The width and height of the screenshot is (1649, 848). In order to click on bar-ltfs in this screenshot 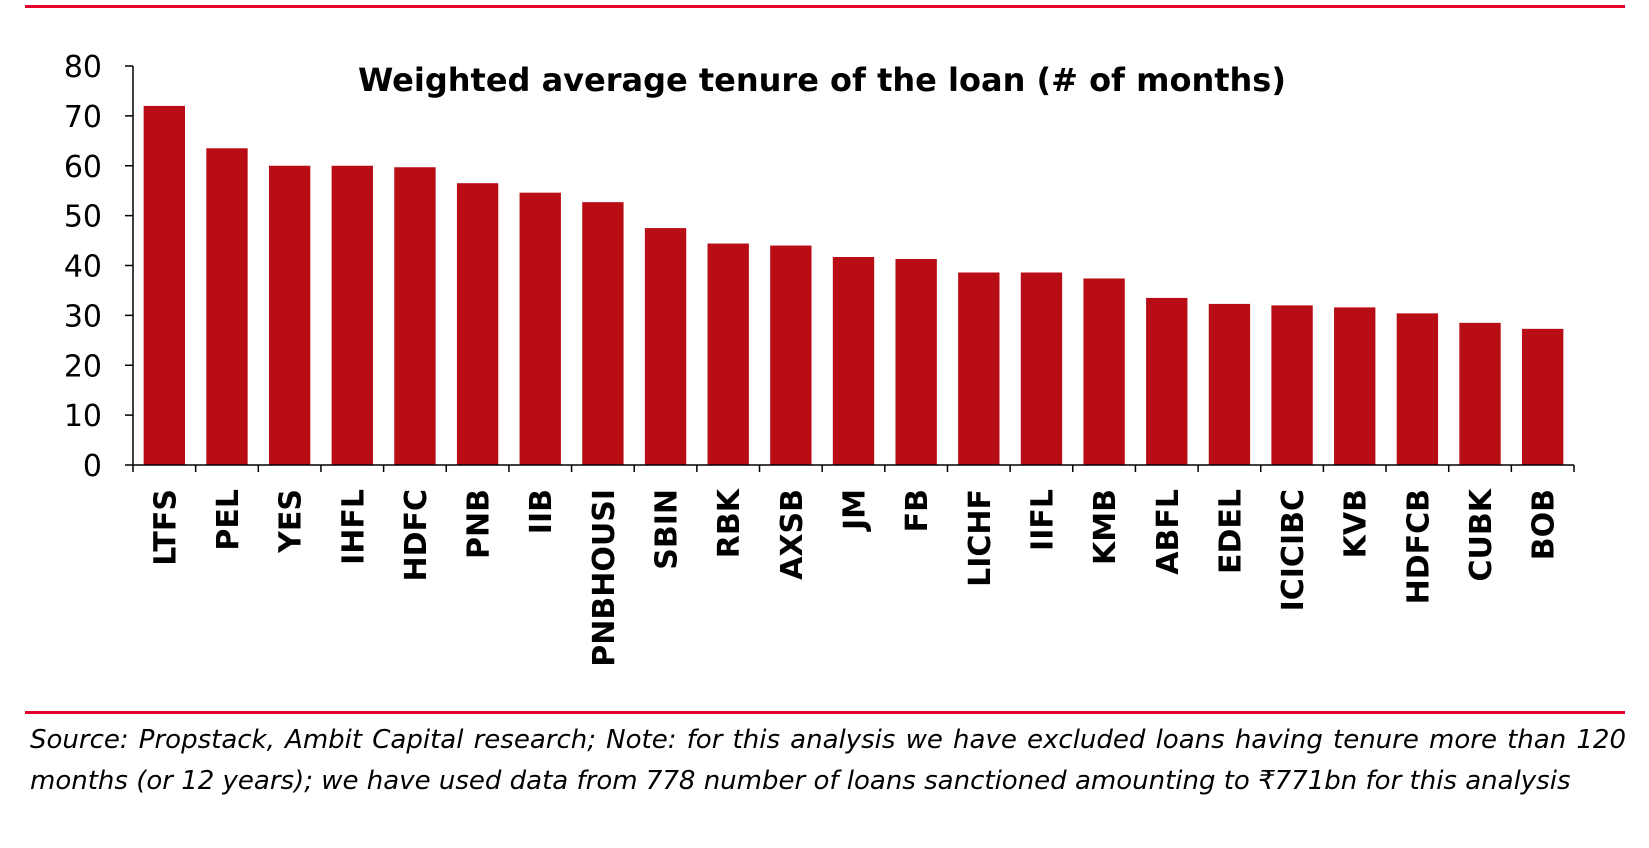, I will do `click(164, 285)`.